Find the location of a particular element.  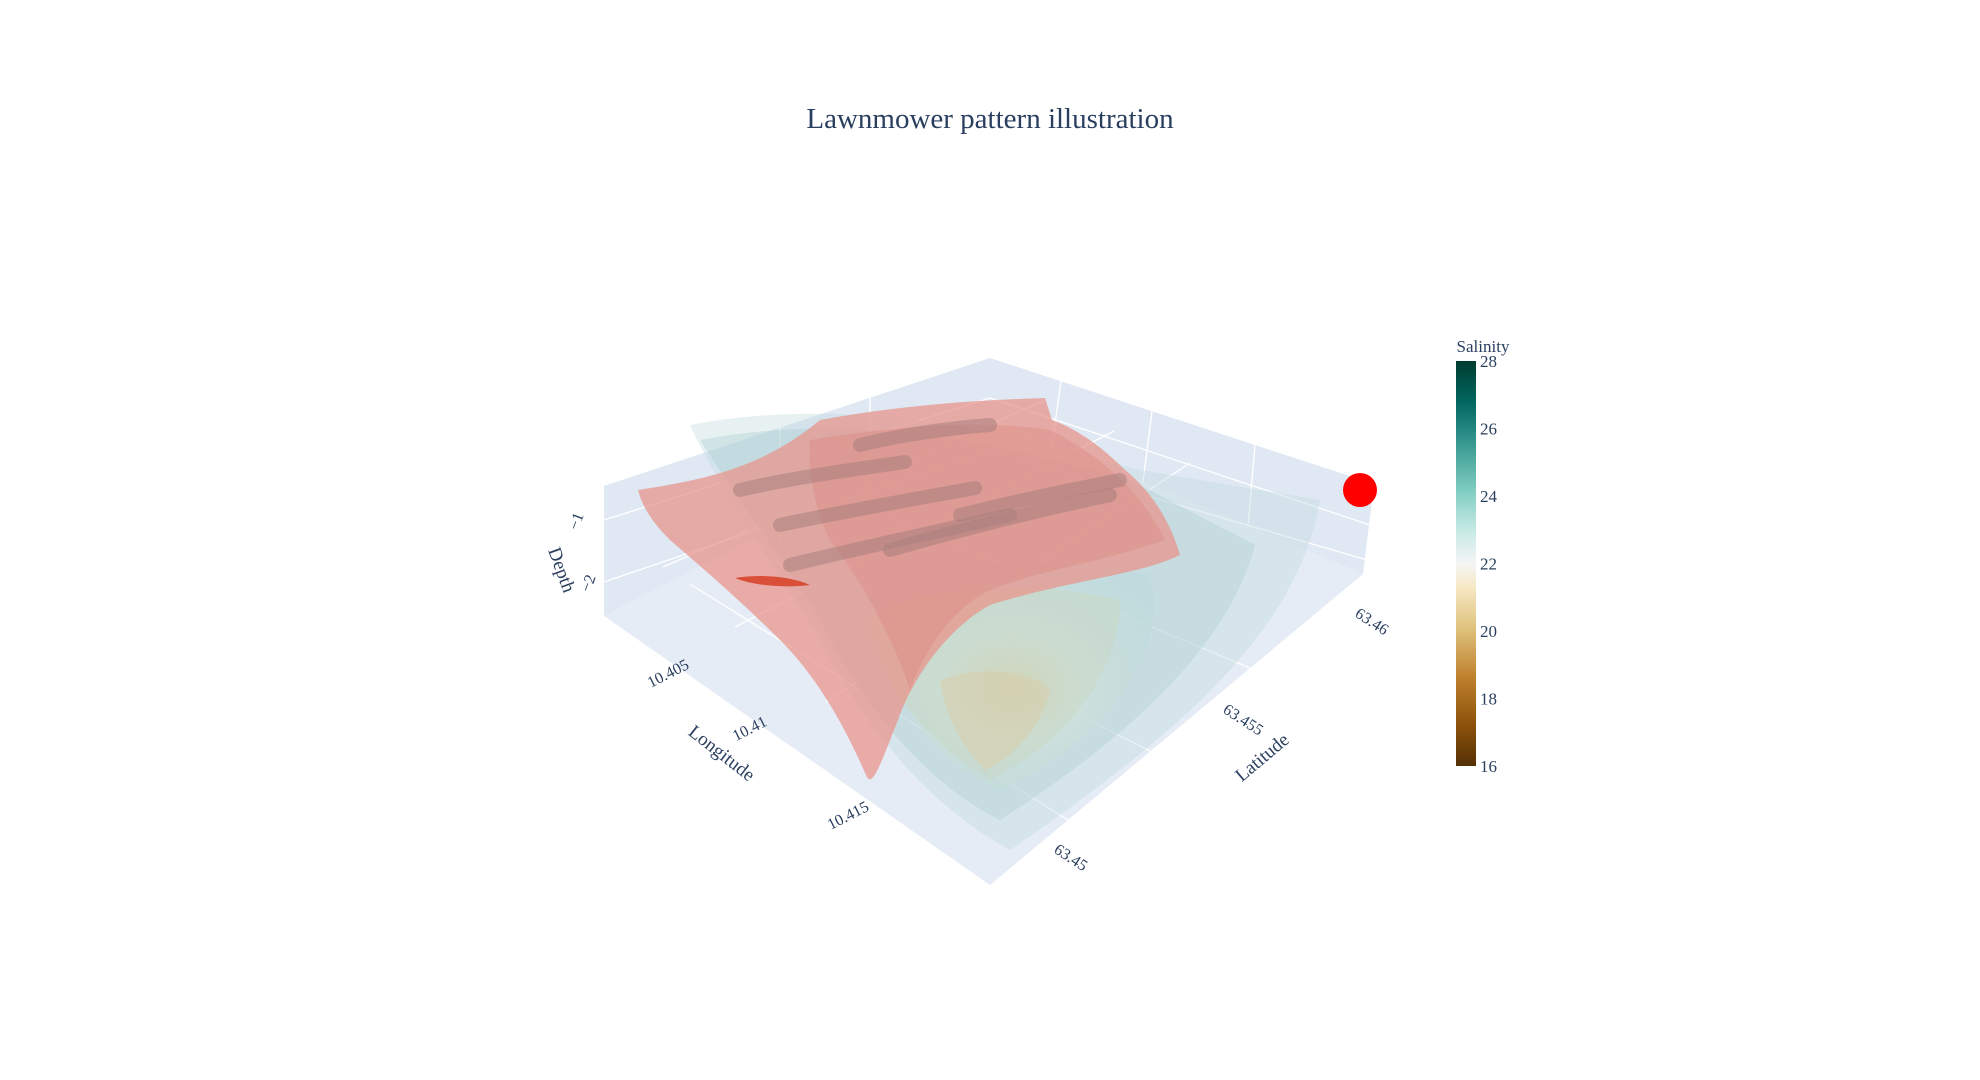

scene-wall-right is located at coordinates (1182, 466).